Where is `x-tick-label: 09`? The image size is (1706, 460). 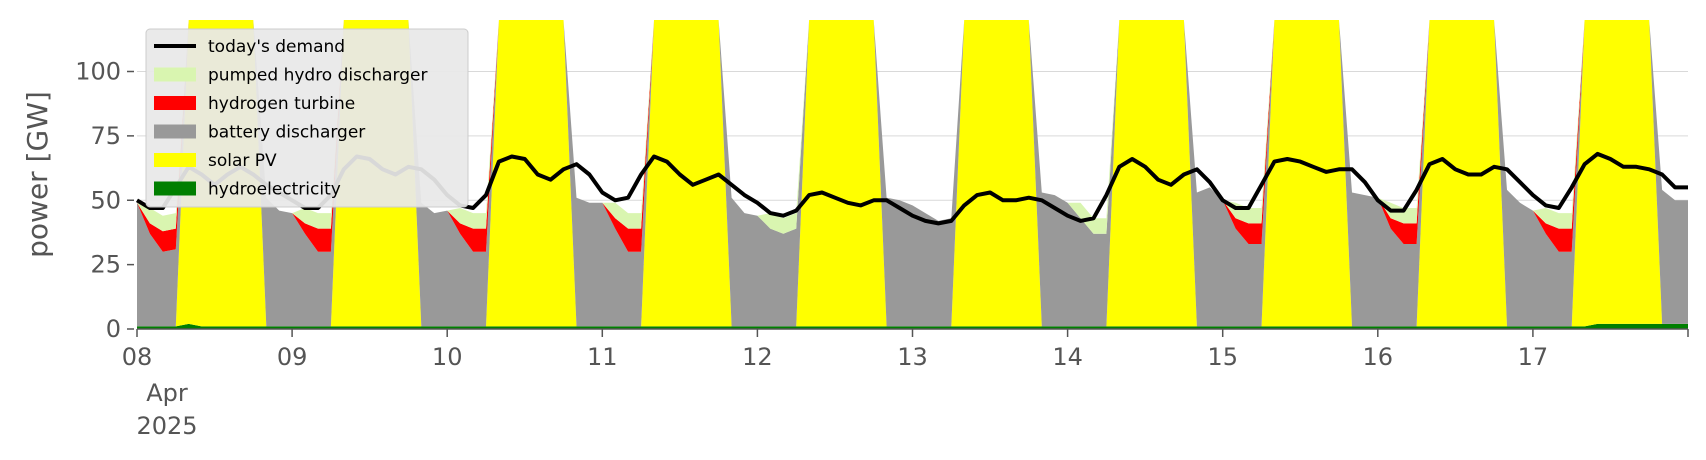
x-tick-label: 09 is located at coordinates (292, 357).